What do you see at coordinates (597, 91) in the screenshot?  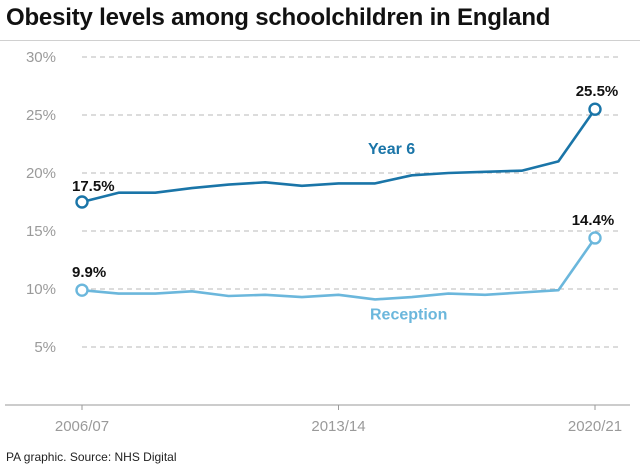 I see `data-label: 25.5%` at bounding box center [597, 91].